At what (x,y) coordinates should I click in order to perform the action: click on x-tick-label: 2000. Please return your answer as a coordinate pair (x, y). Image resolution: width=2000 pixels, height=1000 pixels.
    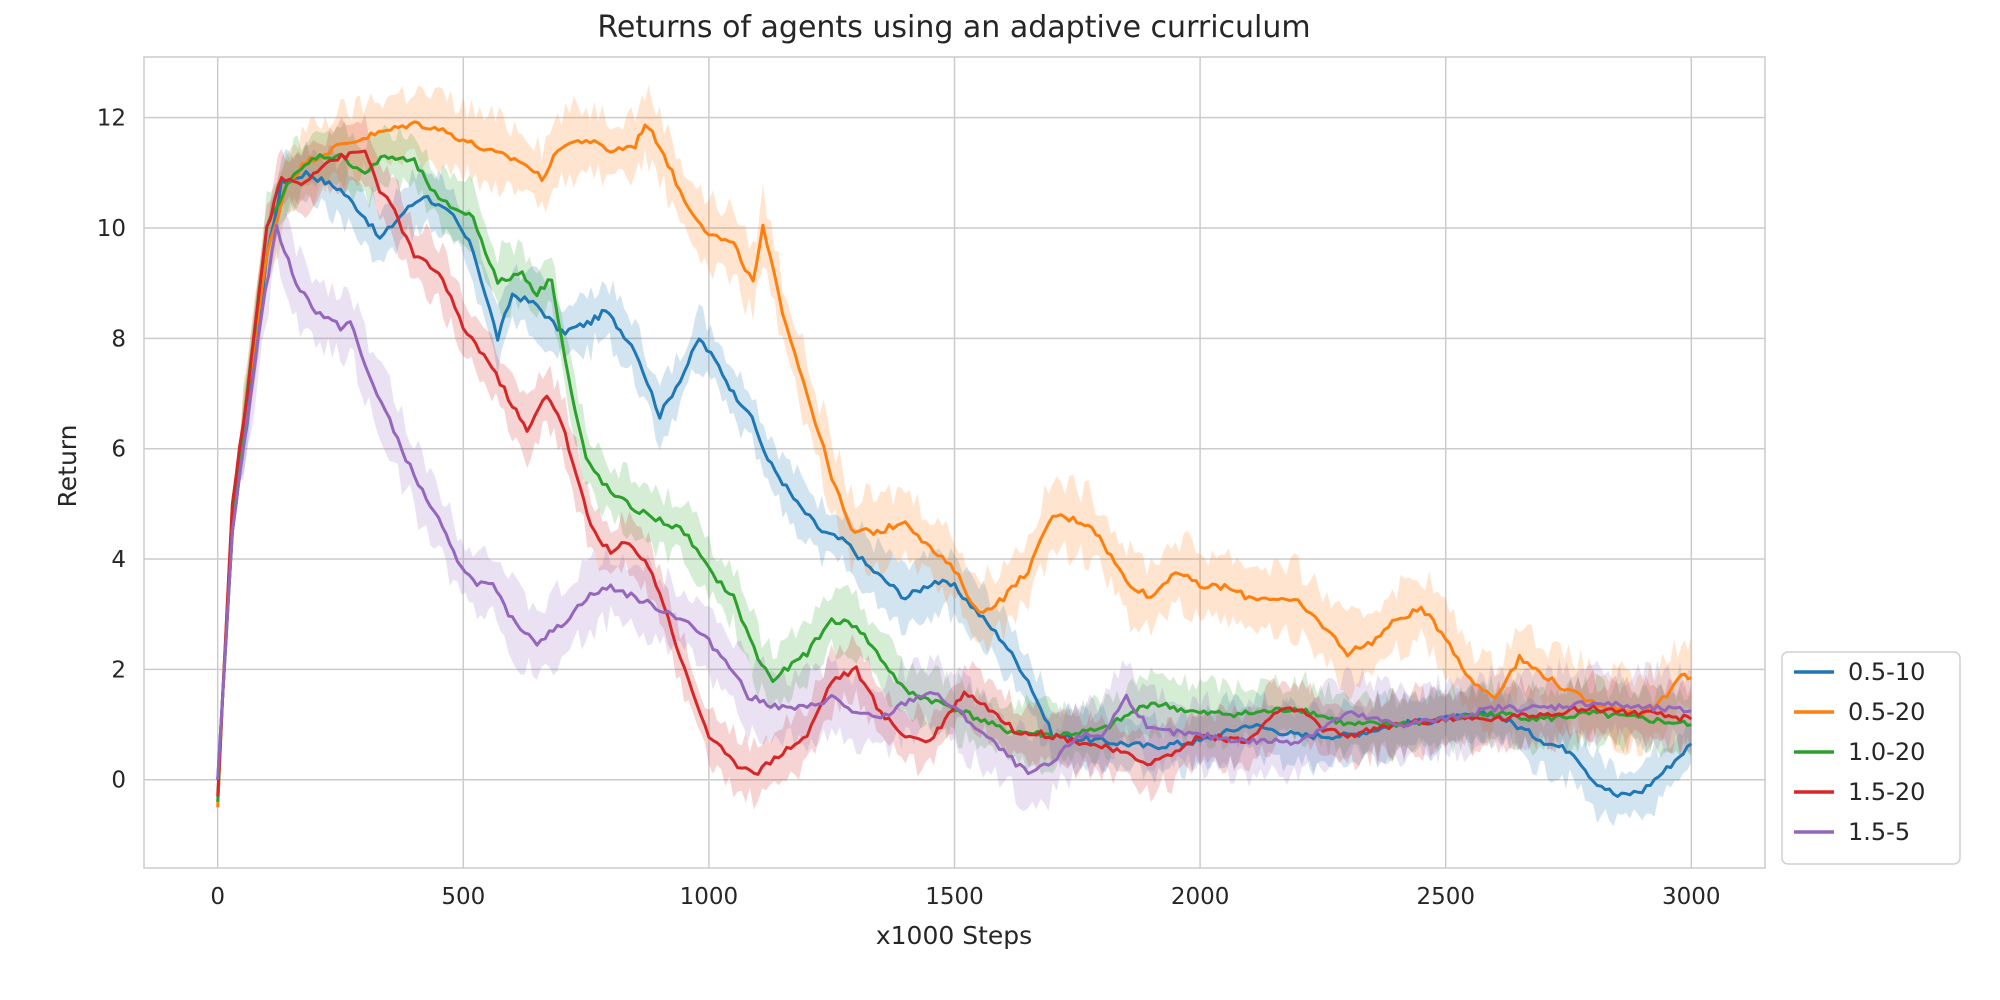
    Looking at the image, I should click on (1200, 897).